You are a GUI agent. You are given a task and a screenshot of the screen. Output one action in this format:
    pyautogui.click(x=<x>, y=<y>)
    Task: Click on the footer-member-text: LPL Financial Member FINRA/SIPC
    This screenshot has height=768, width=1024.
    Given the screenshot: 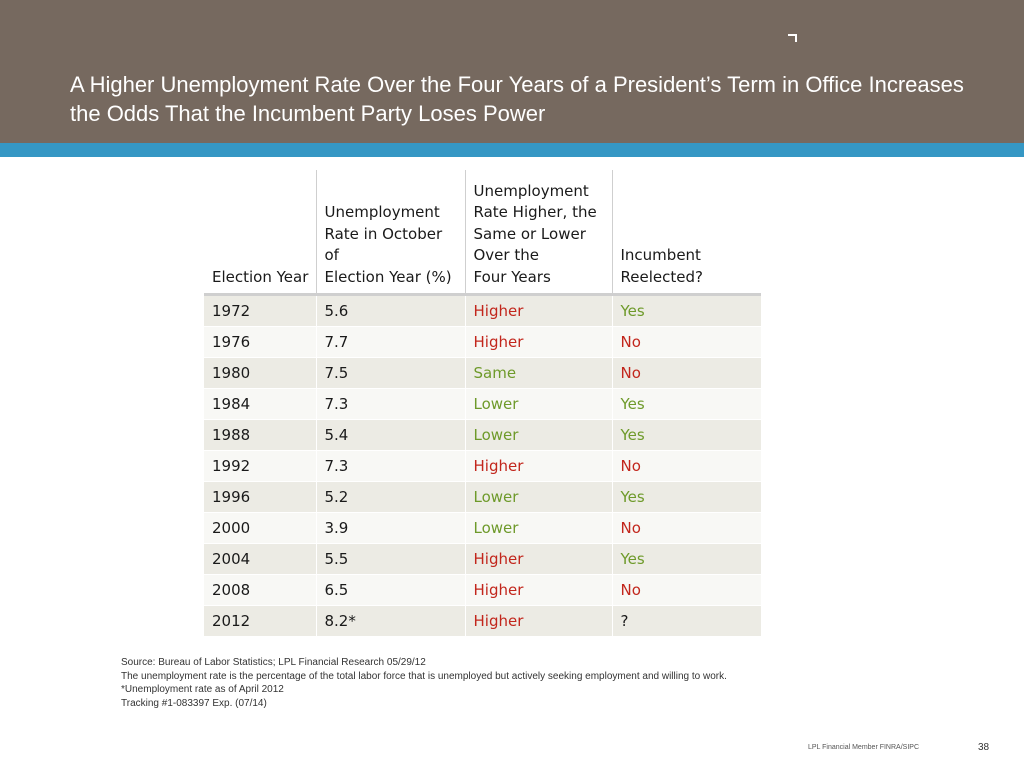 What is the action you would take?
    pyautogui.click(x=863, y=747)
    